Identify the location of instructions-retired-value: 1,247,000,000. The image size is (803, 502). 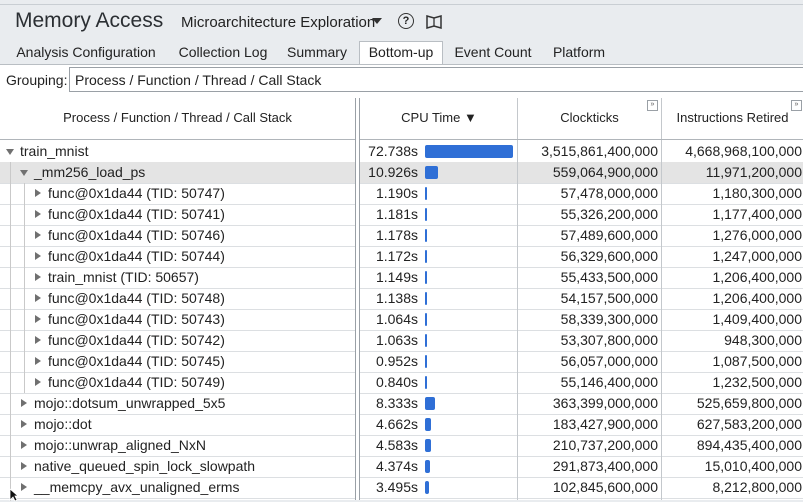
(757, 256).